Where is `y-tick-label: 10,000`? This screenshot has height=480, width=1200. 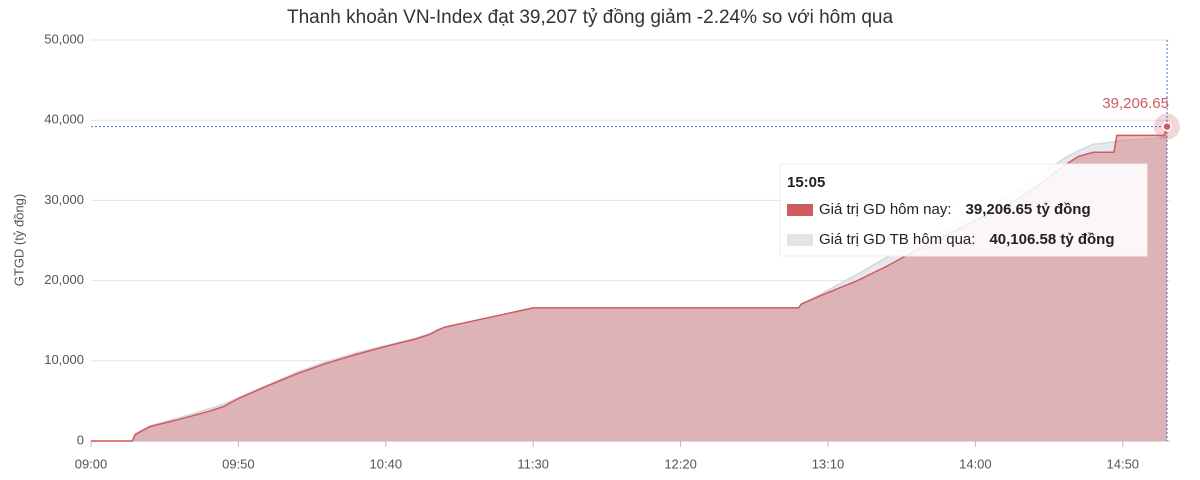
y-tick-label: 10,000 is located at coordinates (64, 359).